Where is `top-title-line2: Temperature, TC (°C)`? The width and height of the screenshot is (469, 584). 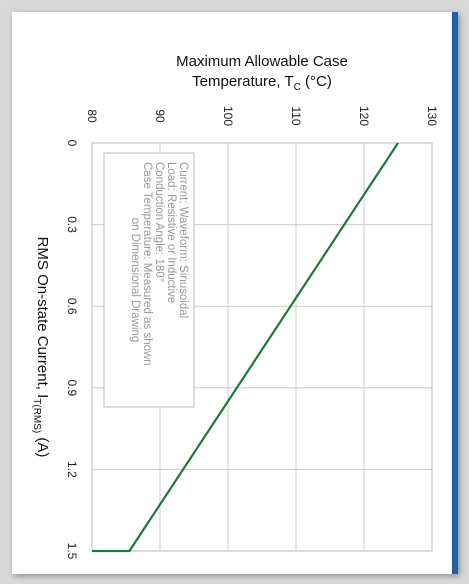 top-title-line2: Temperature, TC (°C) is located at coordinates (262, 83).